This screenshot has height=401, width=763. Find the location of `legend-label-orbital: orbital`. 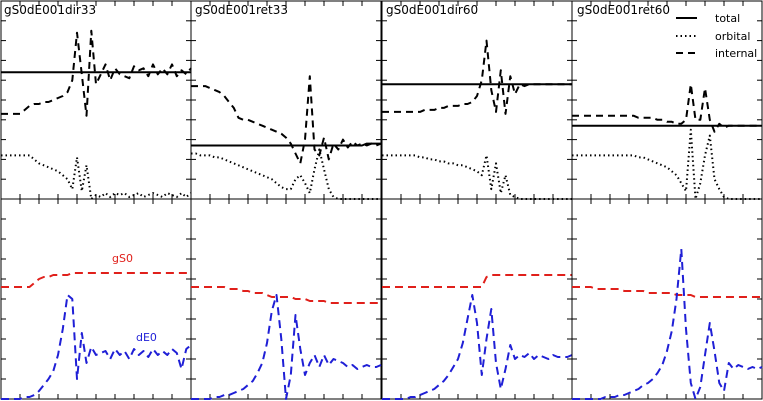

legend-label-orbital: orbital is located at coordinates (732, 36).